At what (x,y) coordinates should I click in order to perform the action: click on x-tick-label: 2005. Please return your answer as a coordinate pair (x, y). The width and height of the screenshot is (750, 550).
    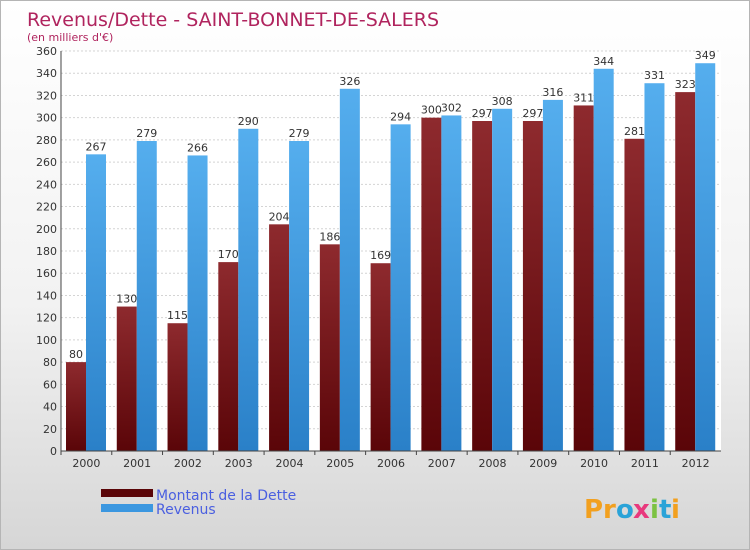
    Looking at the image, I should click on (340, 463).